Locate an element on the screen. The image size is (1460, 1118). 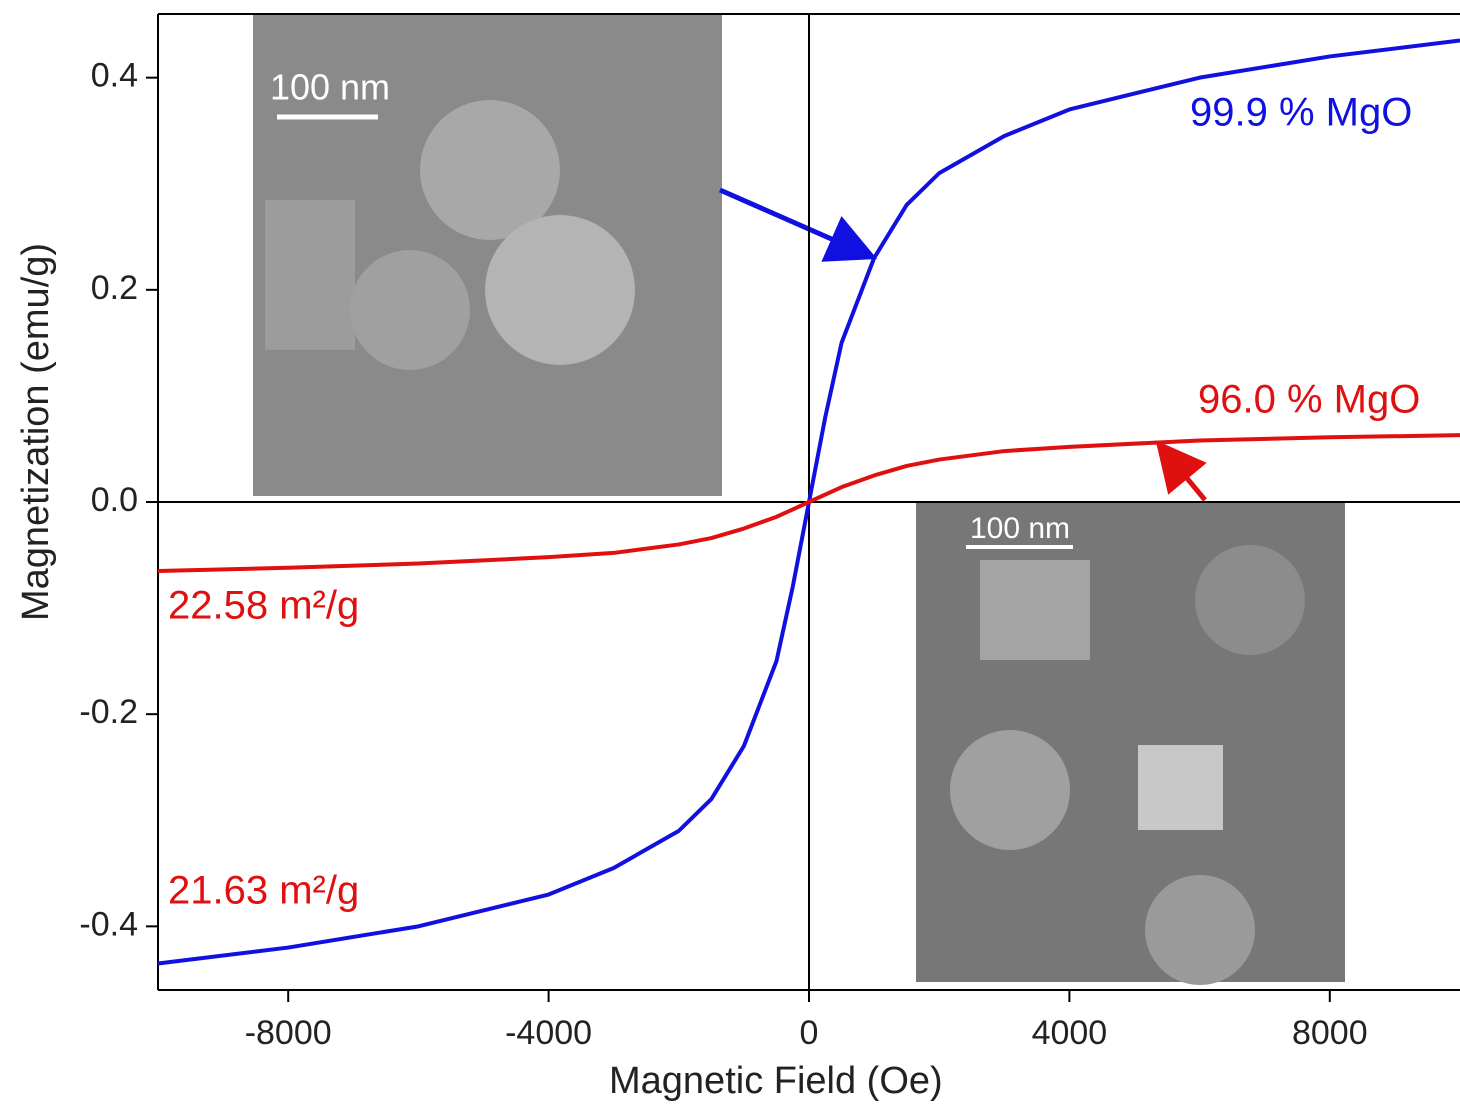
x-tick-label: 4000 is located at coordinates (1070, 1033).